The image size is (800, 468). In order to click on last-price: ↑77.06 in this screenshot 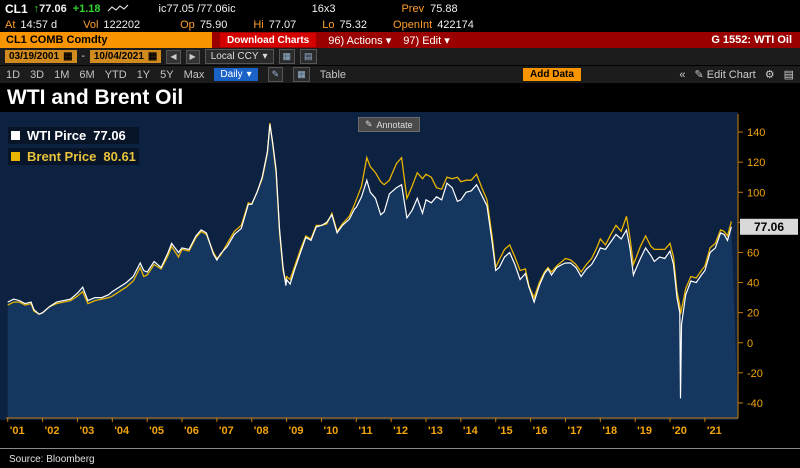, I will do `click(50, 8)`.